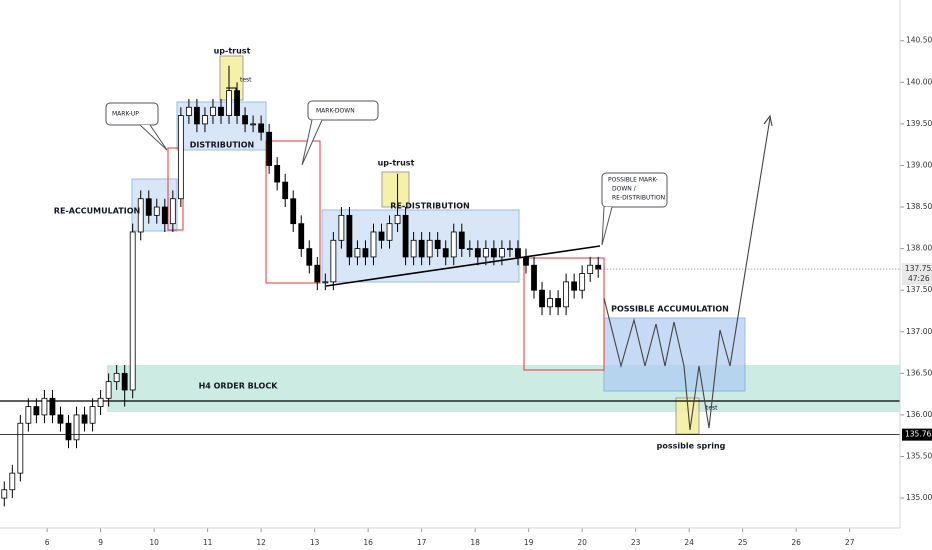  What do you see at coordinates (475, 542) in the screenshot?
I see `x-tick-label: 18` at bounding box center [475, 542].